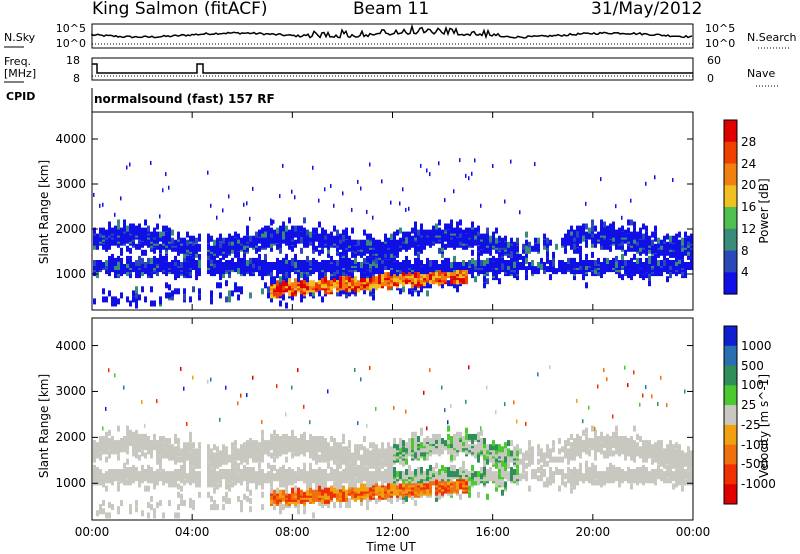 This screenshot has height=554, width=800. What do you see at coordinates (714, 60) in the screenshot?
I see `nave-tick-top: 60` at bounding box center [714, 60].